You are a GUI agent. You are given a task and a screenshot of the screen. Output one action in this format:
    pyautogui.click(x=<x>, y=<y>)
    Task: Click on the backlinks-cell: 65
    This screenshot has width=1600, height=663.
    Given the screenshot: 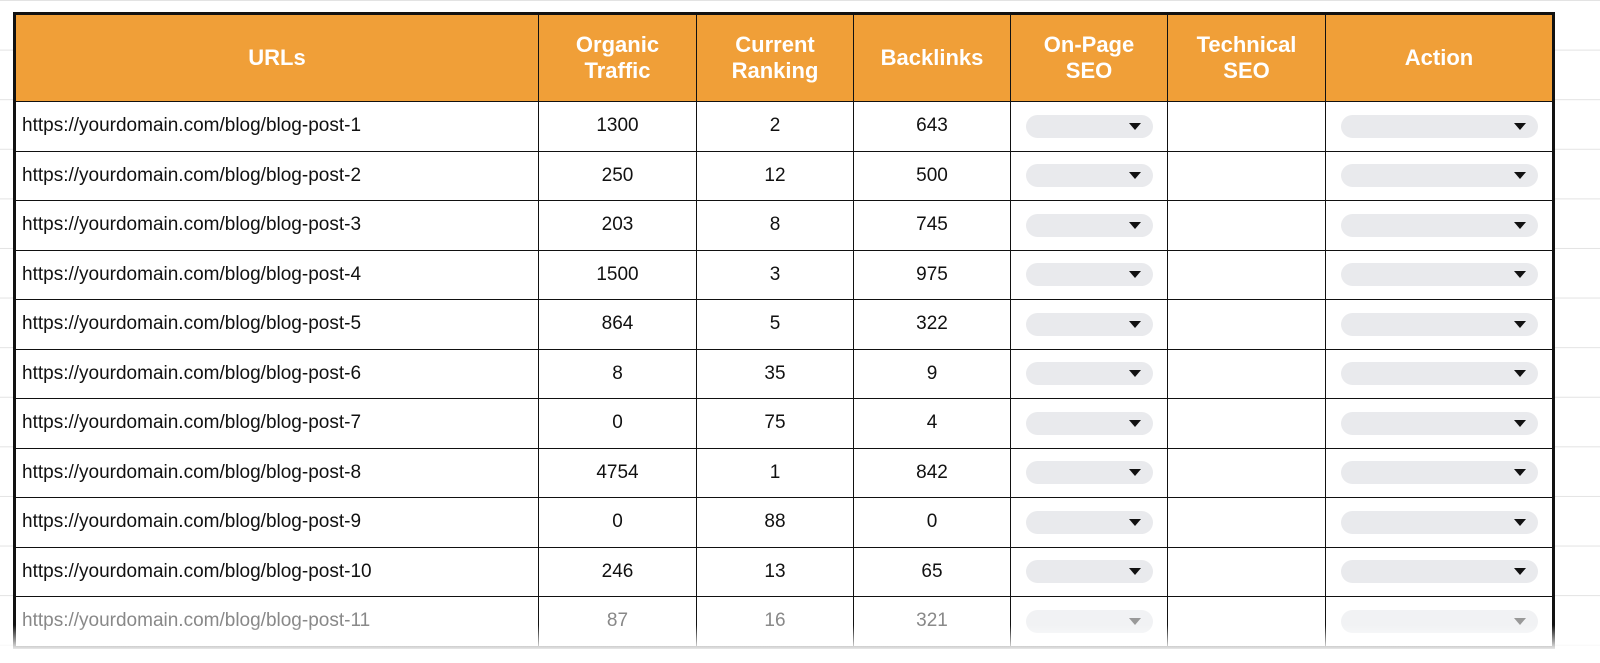 What is the action you would take?
    pyautogui.click(x=932, y=571)
    